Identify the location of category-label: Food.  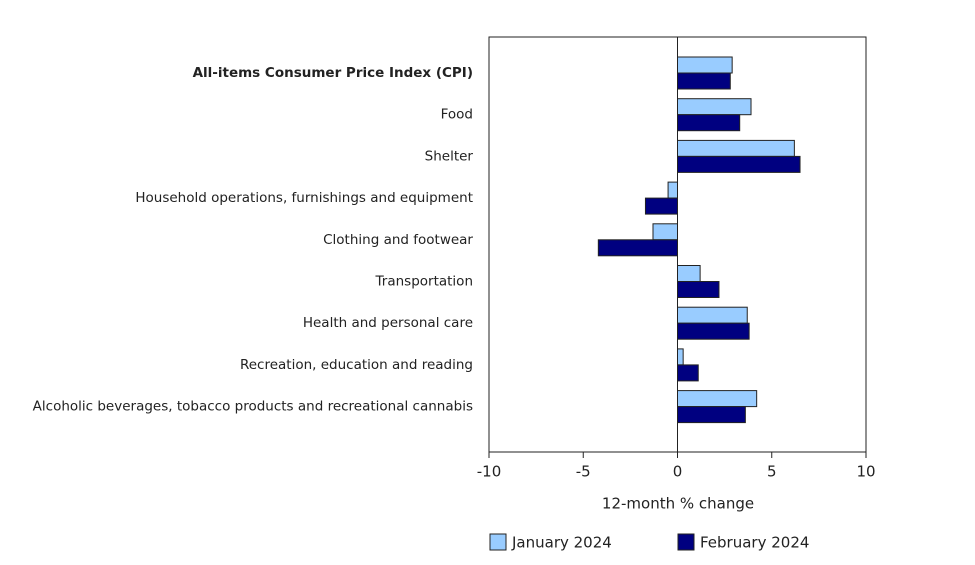
(457, 115).